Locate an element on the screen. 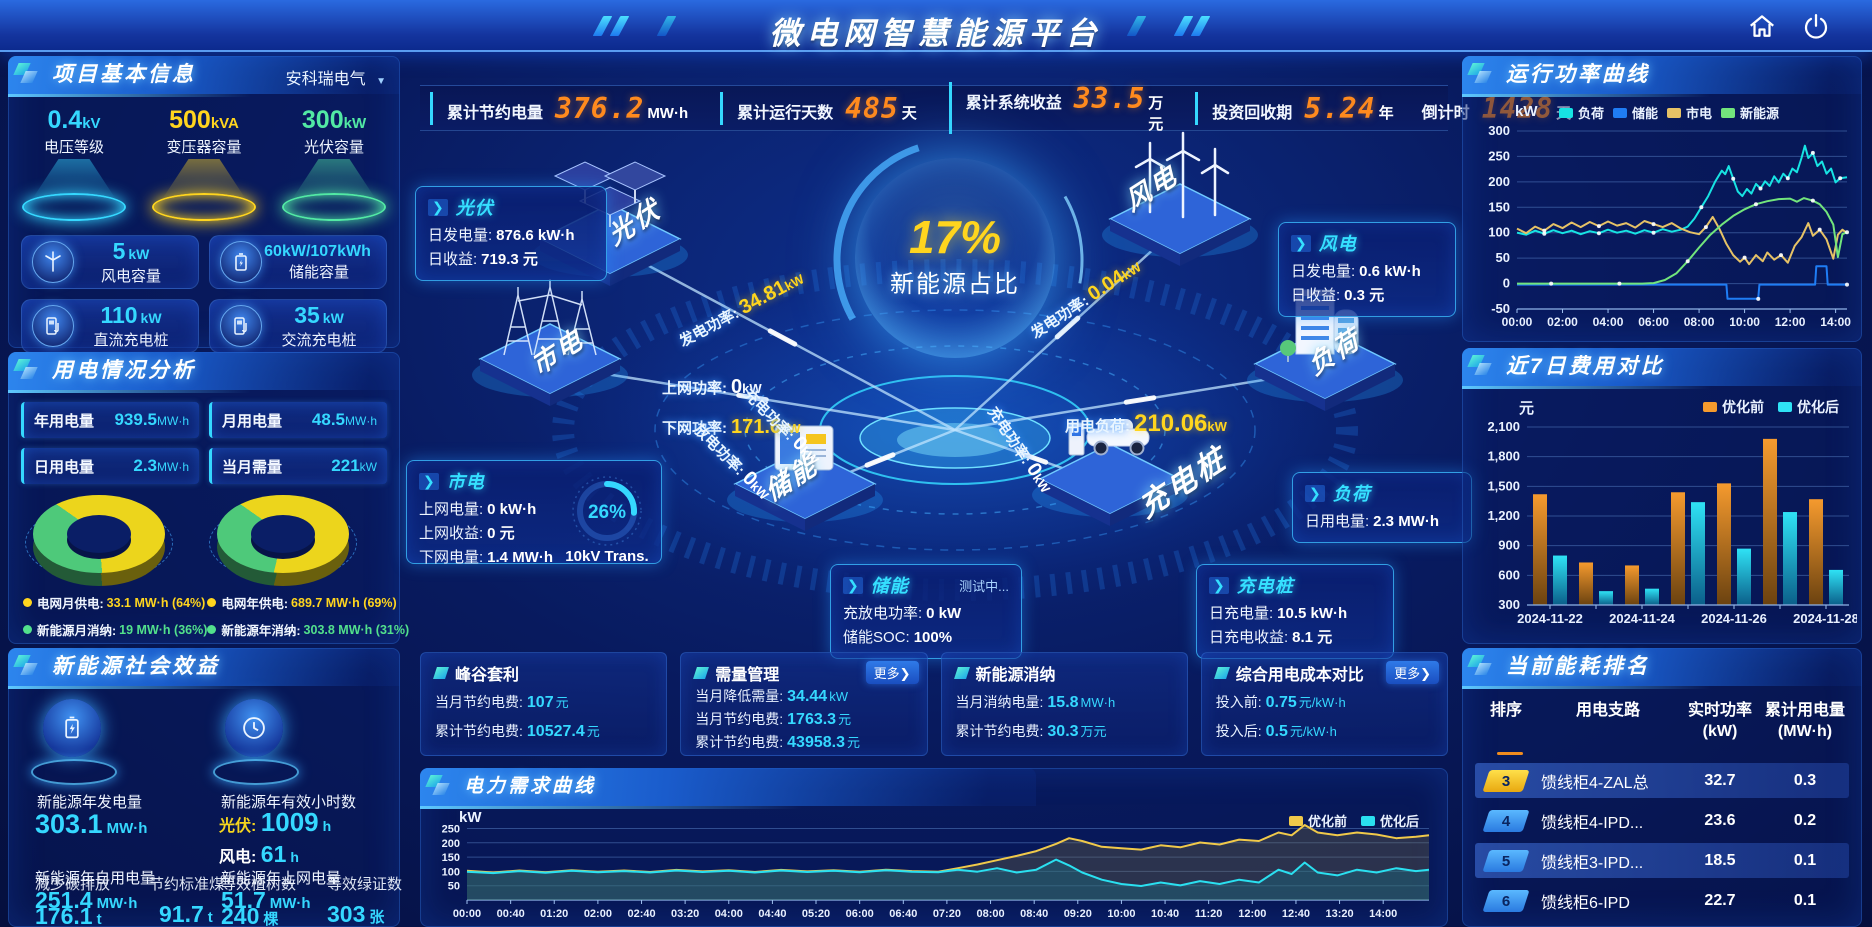 The height and width of the screenshot is (927, 1872). legend-item: 新能源年消纳: 303.8 MW·h (31%) is located at coordinates (308, 629).